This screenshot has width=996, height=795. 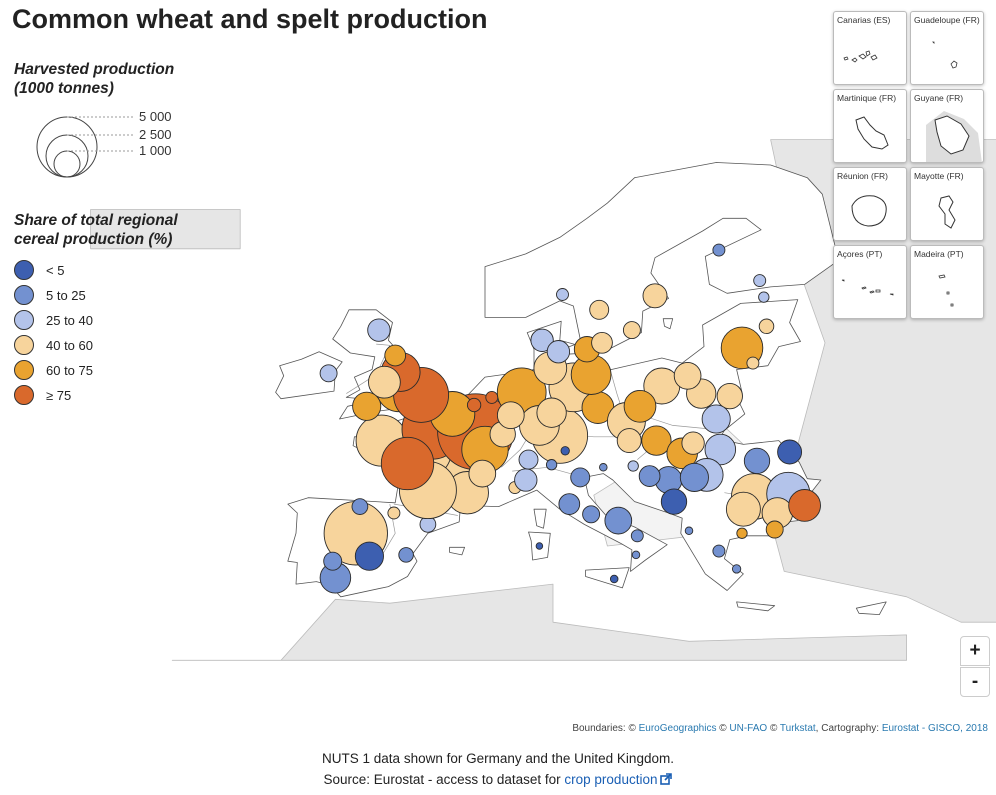 I want to click on inset-acores: Açores (PT), so click(x=870, y=282).